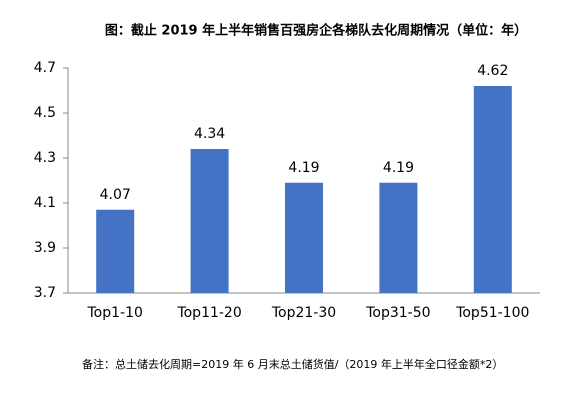  What do you see at coordinates (397, 313) in the screenshot?
I see `x-tick-label: Top31-50` at bounding box center [397, 313].